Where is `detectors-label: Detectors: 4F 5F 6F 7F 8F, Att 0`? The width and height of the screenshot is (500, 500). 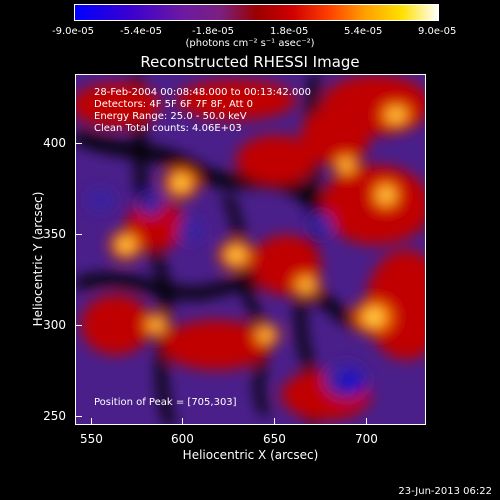
detectors-label: Detectors: 4F 5F 6F 7F 8F, Att 0 is located at coordinates (174, 104).